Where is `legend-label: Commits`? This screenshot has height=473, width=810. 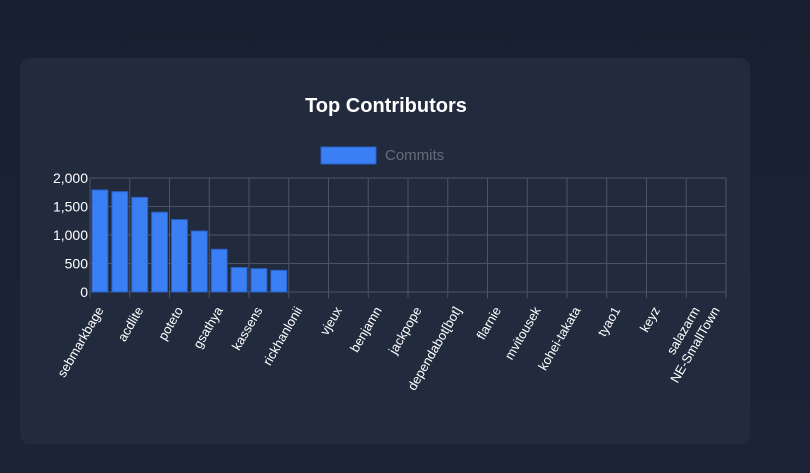 legend-label: Commits is located at coordinates (414, 155).